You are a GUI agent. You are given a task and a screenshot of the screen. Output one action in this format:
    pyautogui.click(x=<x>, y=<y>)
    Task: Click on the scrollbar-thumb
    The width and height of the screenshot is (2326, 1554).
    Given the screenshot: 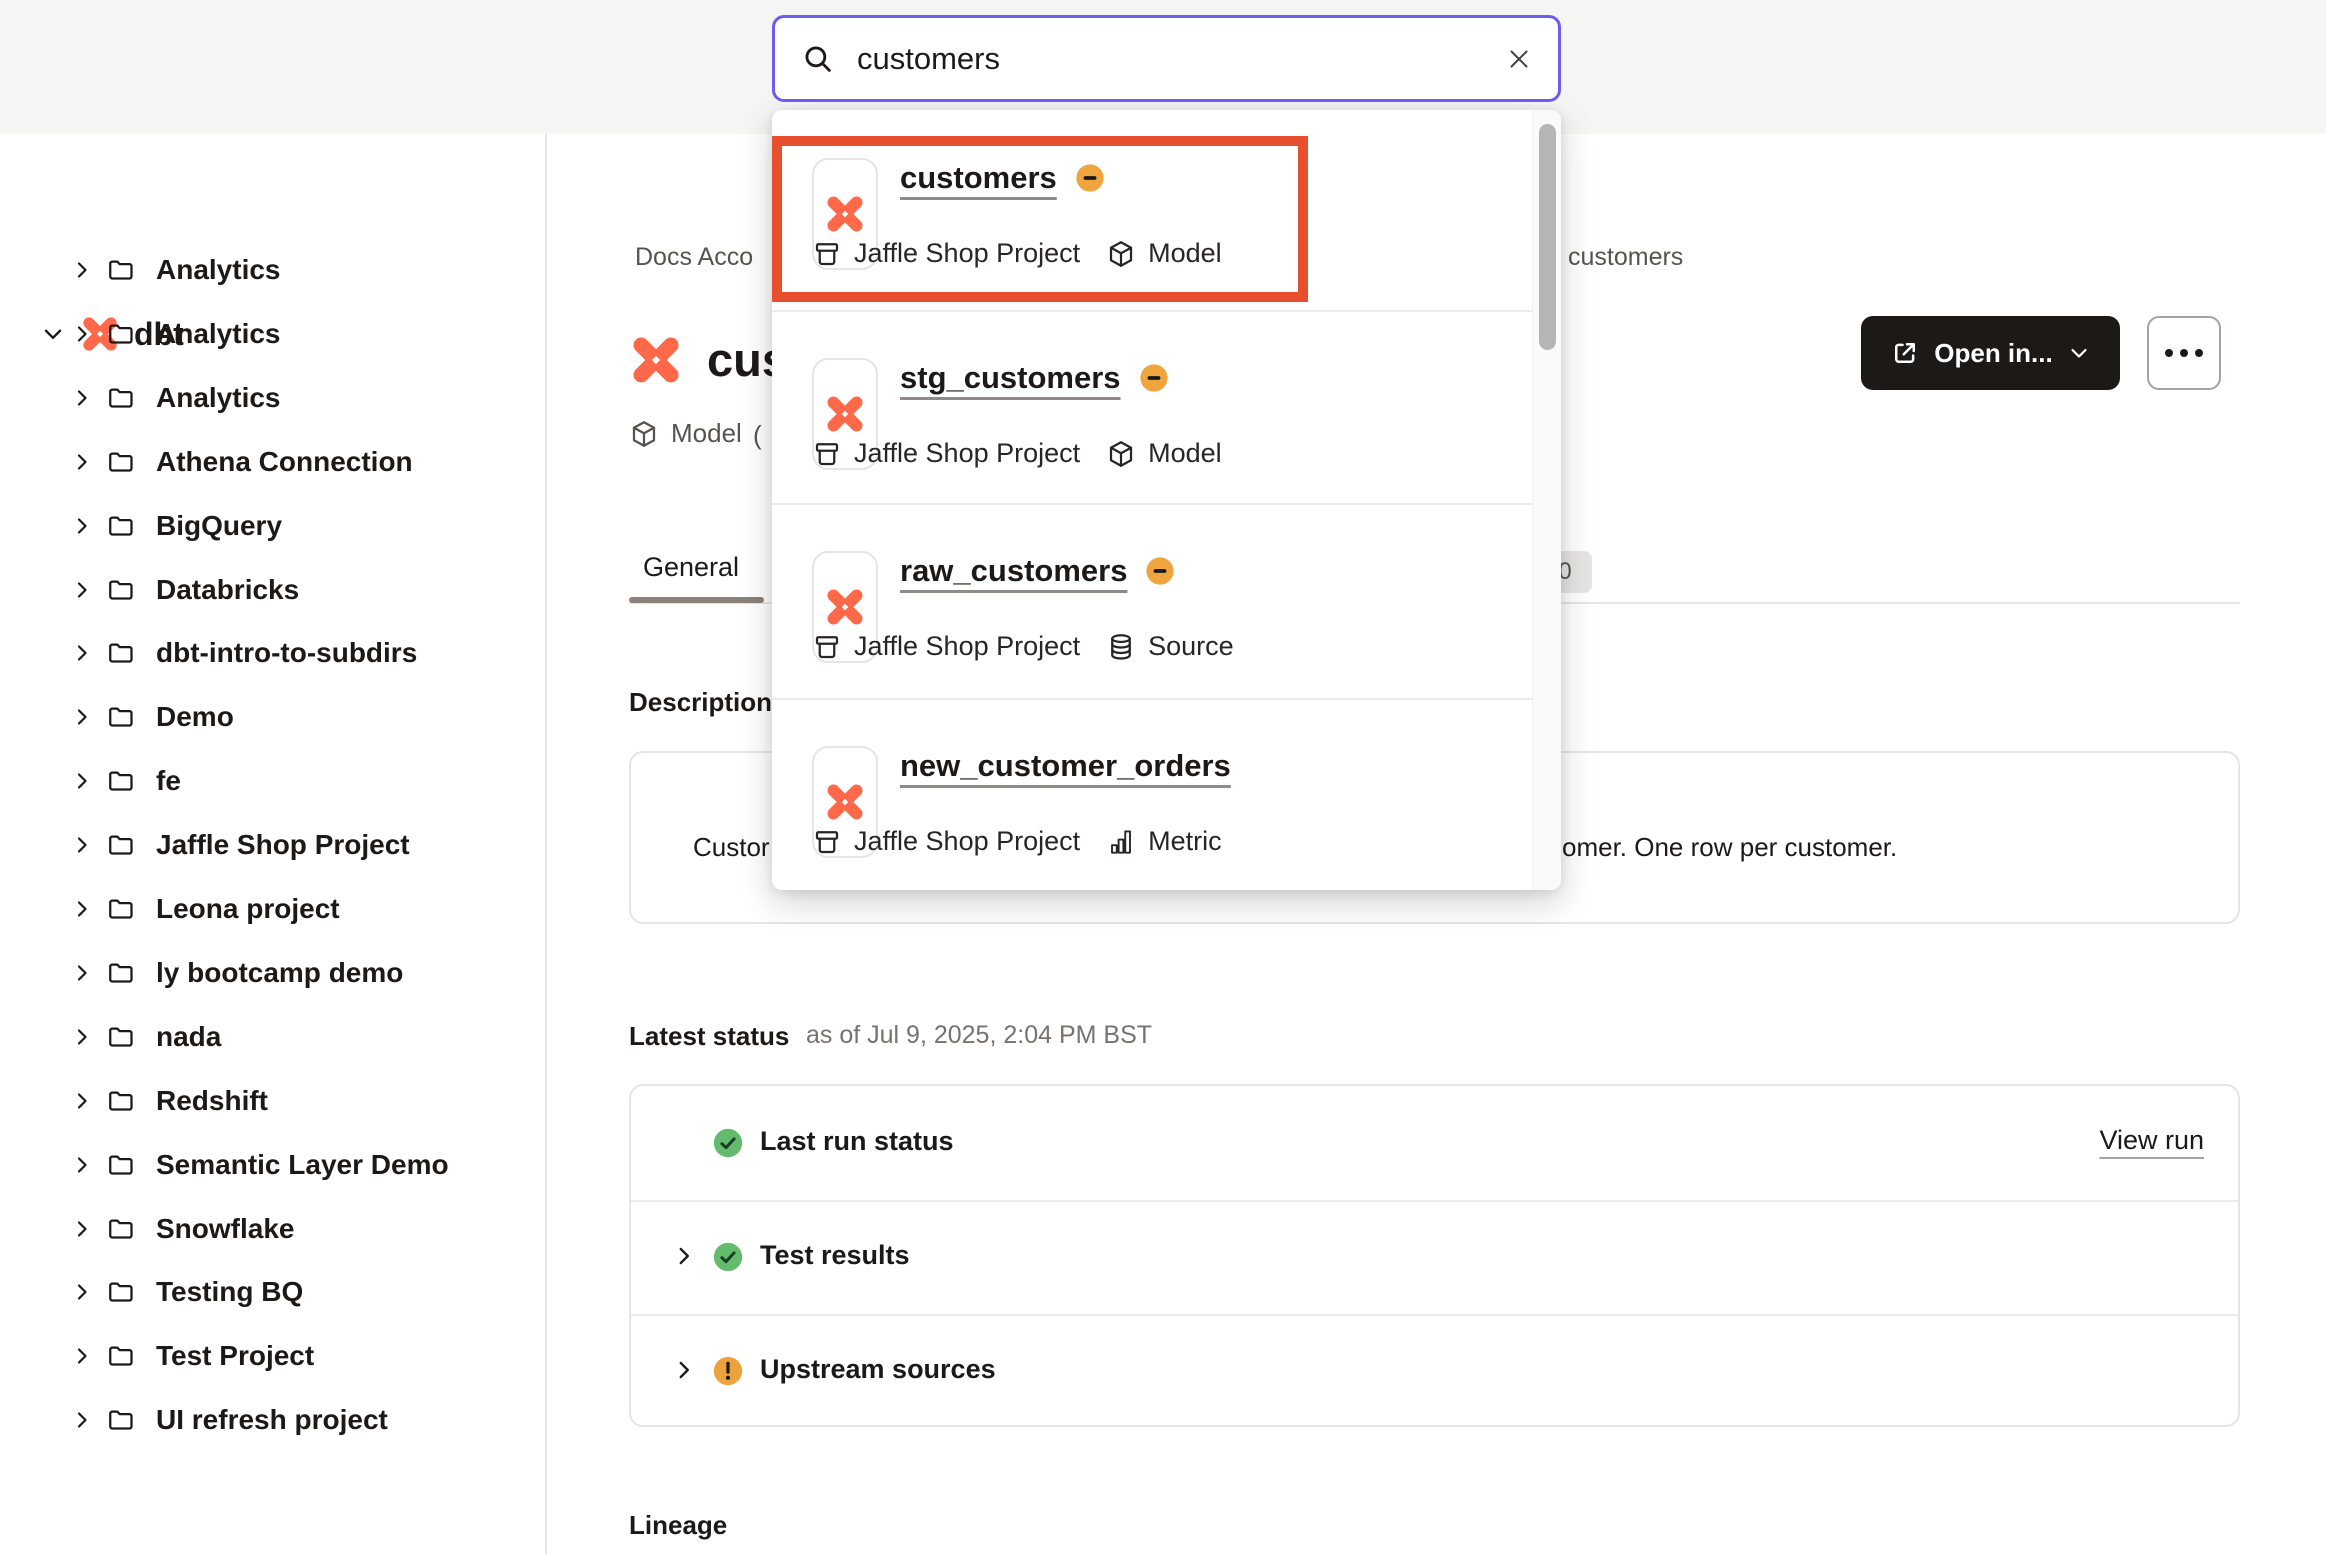 What is the action you would take?
    pyautogui.click(x=1547, y=237)
    